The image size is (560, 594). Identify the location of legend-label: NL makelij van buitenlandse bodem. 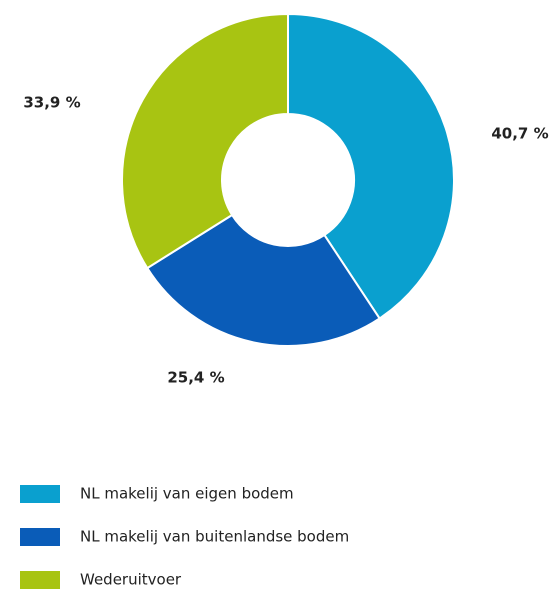
(214, 537).